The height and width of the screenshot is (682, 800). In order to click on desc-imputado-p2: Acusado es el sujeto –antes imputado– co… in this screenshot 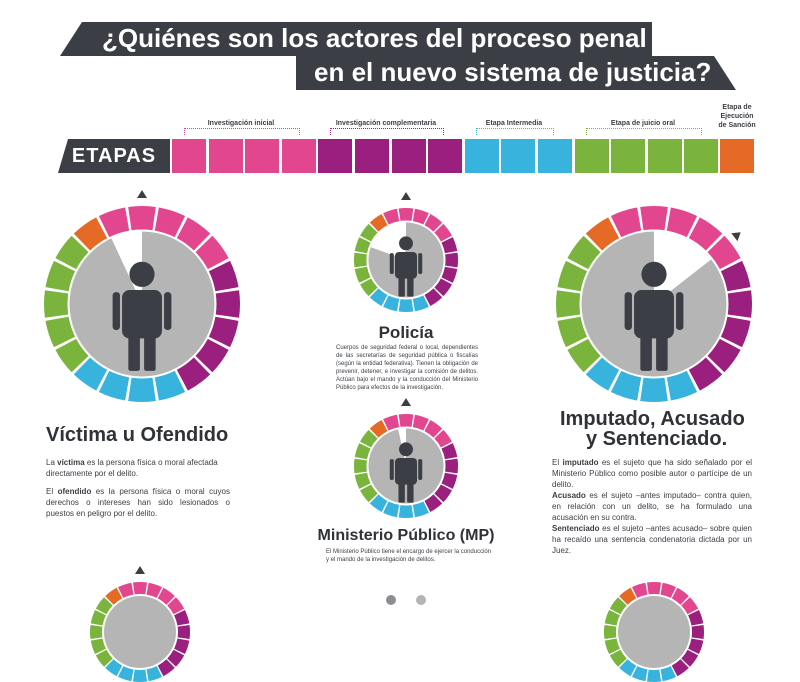, I will do `click(652, 506)`.